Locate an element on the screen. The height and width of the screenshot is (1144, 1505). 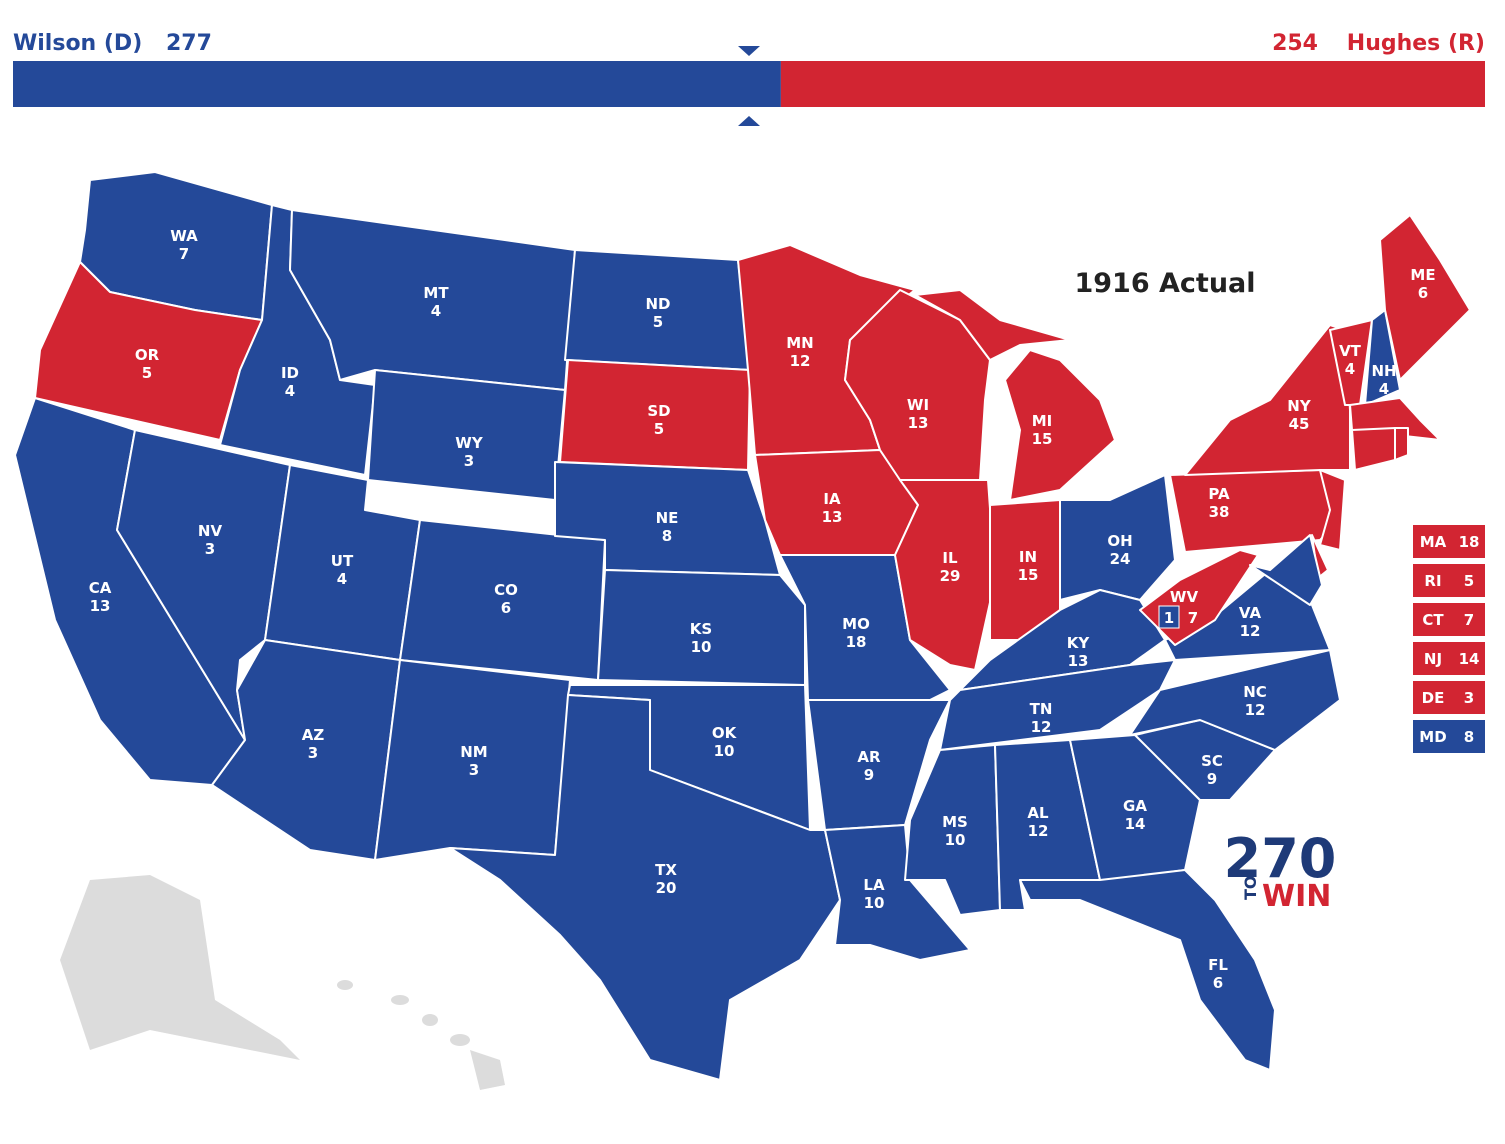
state-abbr: IN is located at coordinates (1028, 557).